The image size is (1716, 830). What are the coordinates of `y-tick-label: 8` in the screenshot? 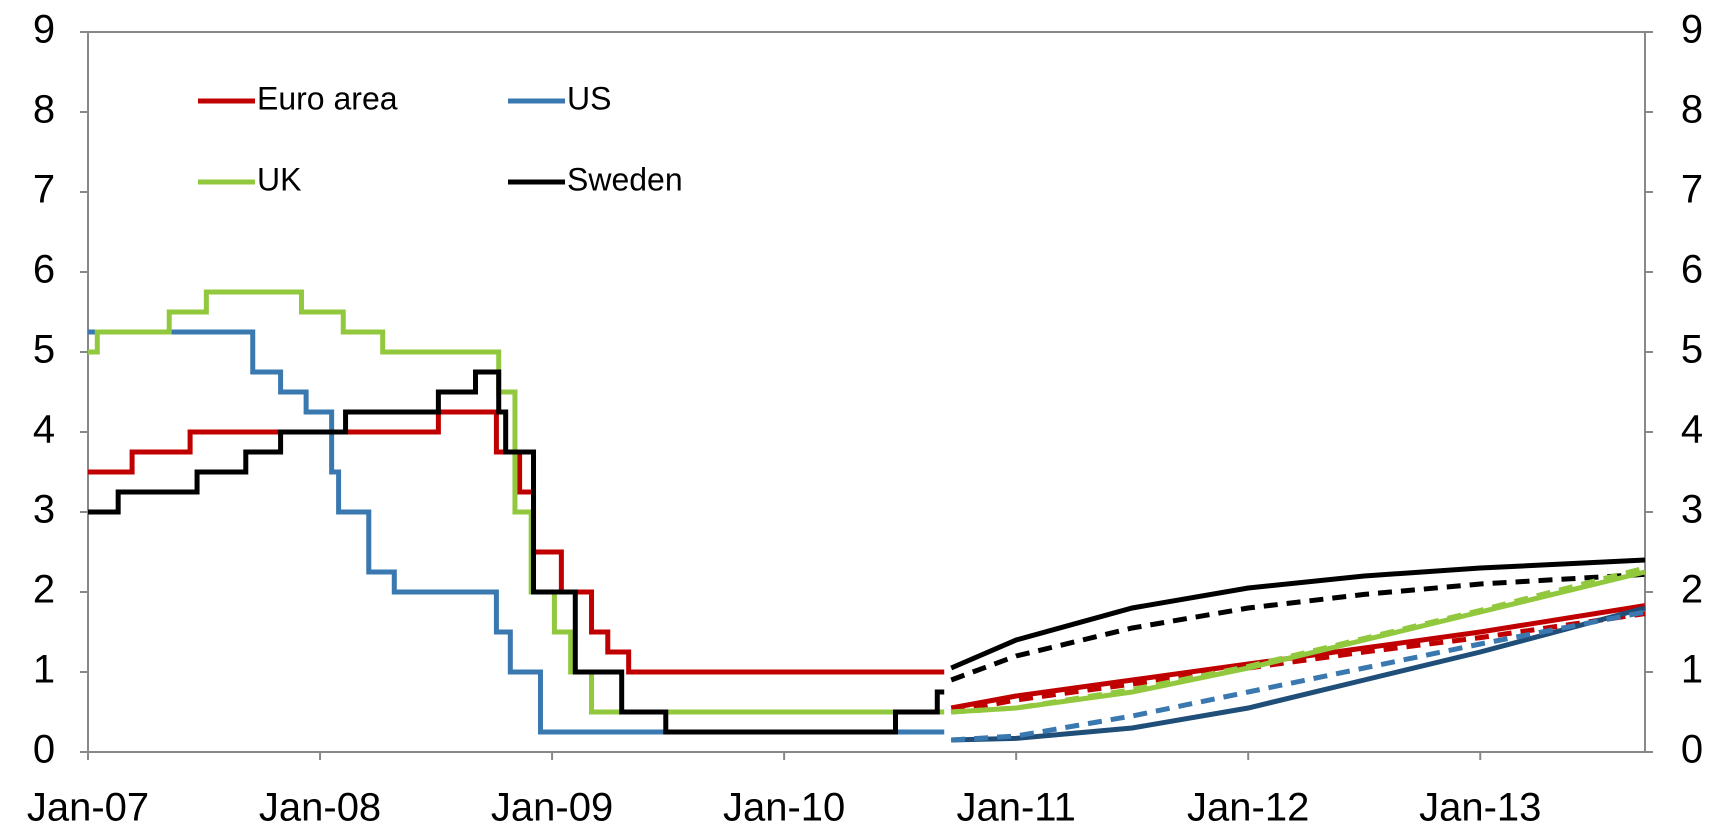 It's located at (44, 110).